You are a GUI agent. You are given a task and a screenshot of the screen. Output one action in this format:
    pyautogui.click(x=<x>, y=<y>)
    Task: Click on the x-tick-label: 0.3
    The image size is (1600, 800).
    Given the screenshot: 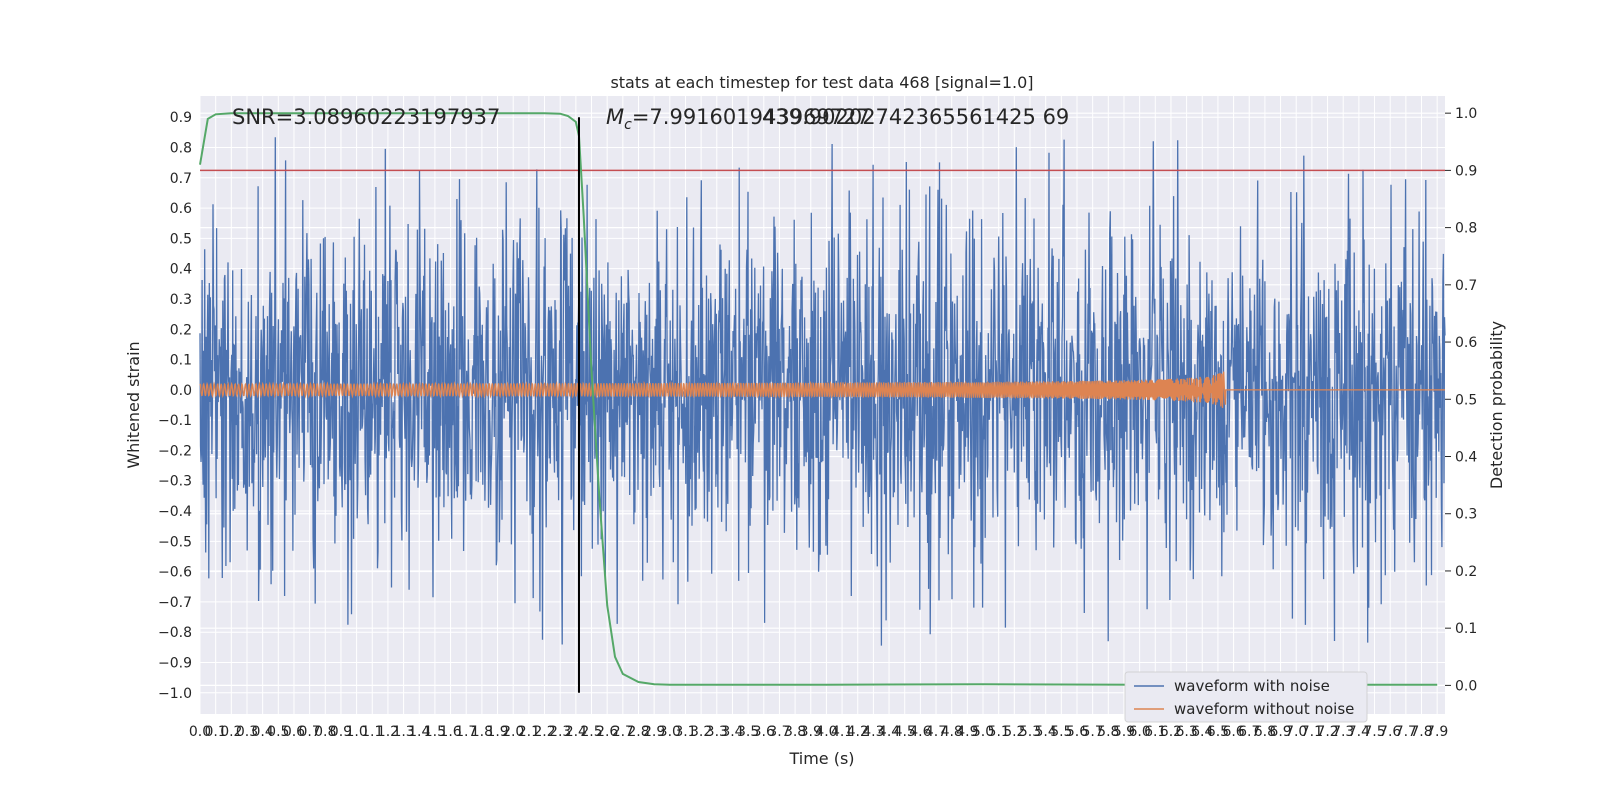 What is the action you would take?
    pyautogui.click(x=247, y=732)
    